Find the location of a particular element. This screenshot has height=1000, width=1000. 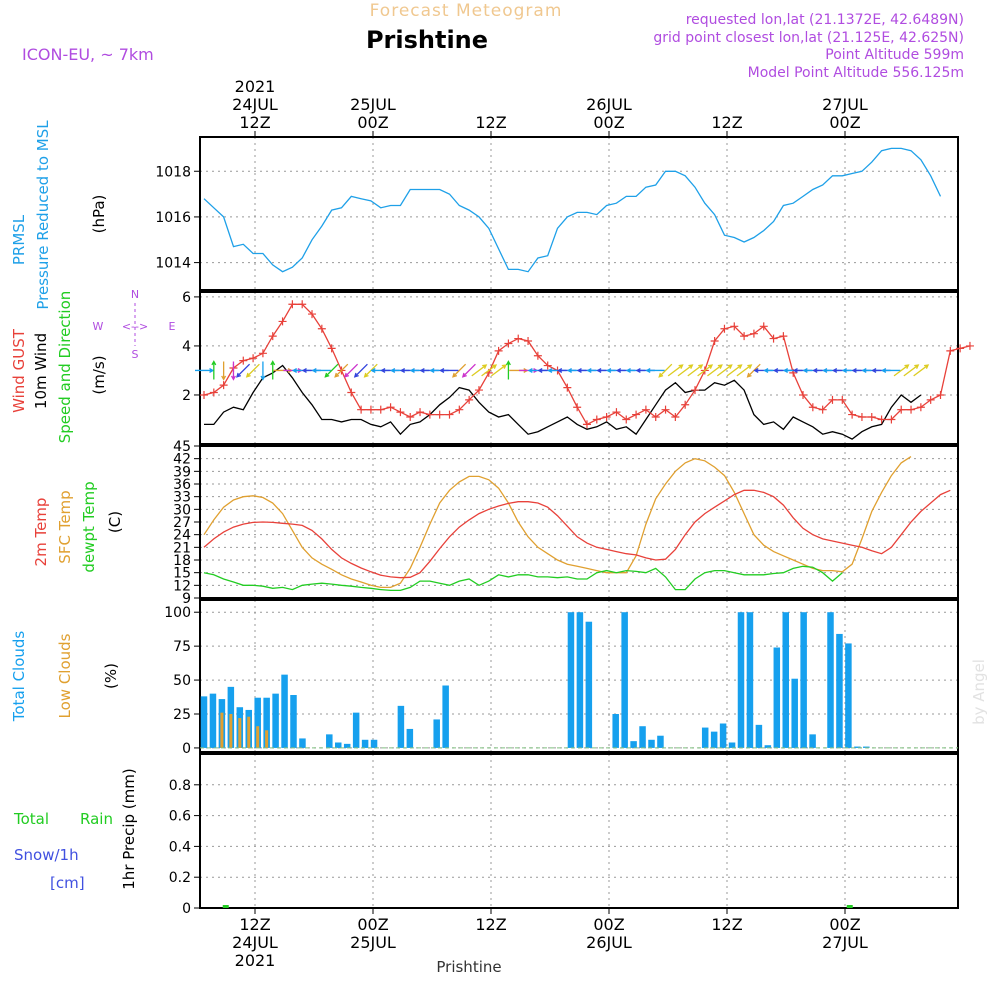

ytick-label-pressure-1: 1016 is located at coordinates (173, 218).